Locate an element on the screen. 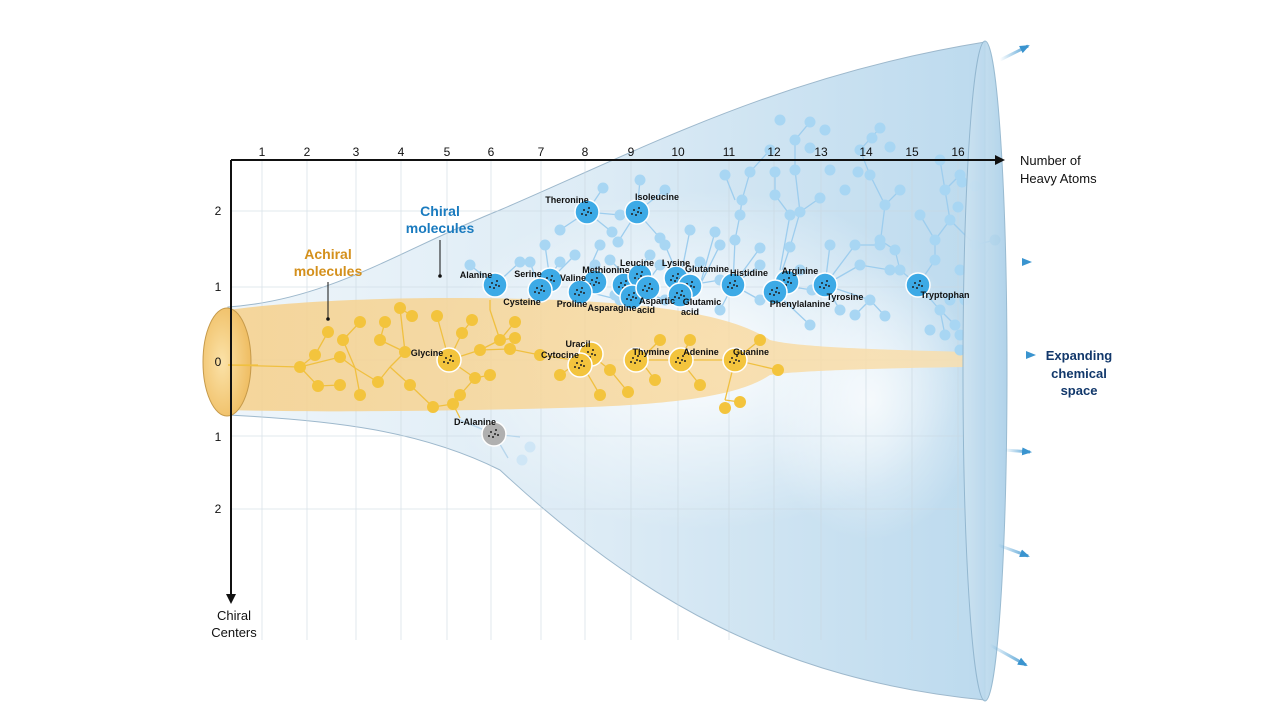  label-serine: Serine is located at coordinates (528, 274).